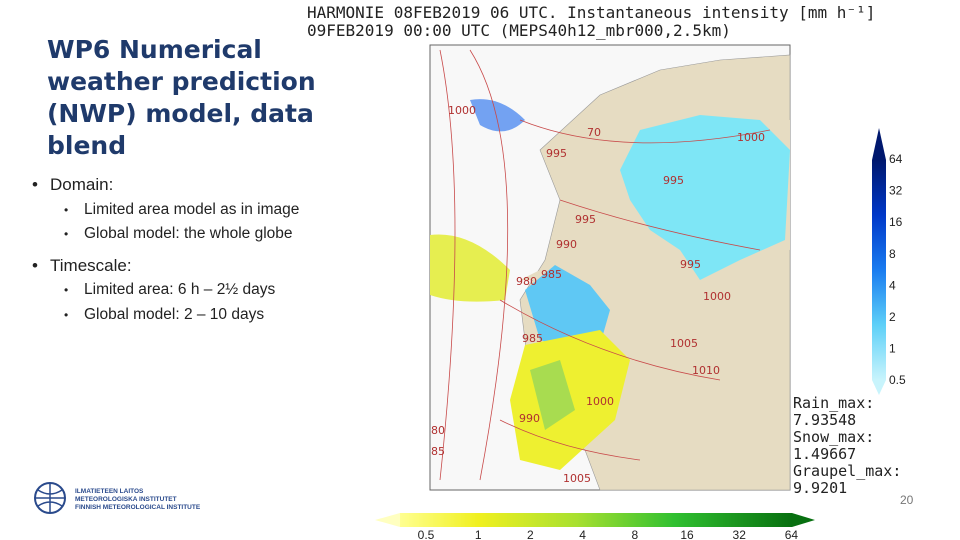 The height and width of the screenshot is (540, 960). I want to click on stat-text: 9.9201, so click(820, 488).